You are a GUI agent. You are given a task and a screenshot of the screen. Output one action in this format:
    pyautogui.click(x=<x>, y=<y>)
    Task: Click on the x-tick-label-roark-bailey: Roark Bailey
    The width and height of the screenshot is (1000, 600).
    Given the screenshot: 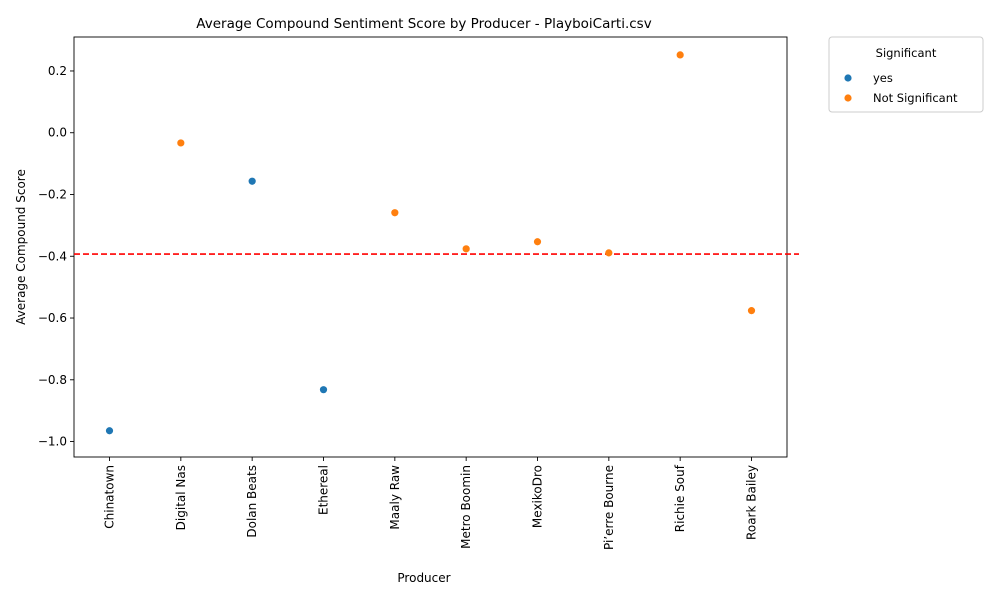 What is the action you would take?
    pyautogui.click(x=752, y=502)
    